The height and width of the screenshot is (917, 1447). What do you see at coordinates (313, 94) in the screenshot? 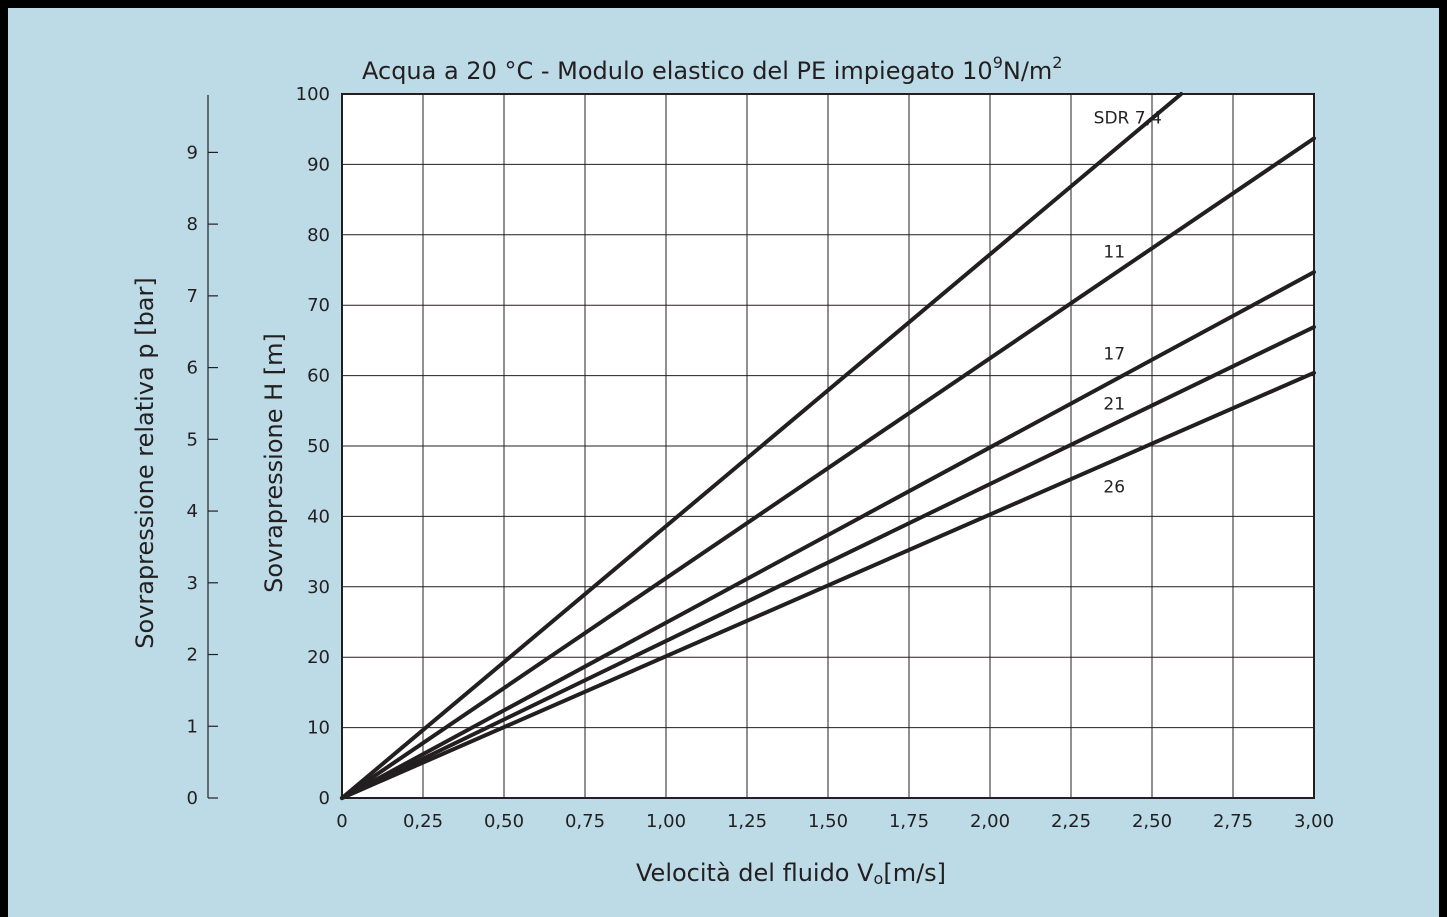
I see `y-tick-label: 100` at bounding box center [313, 94].